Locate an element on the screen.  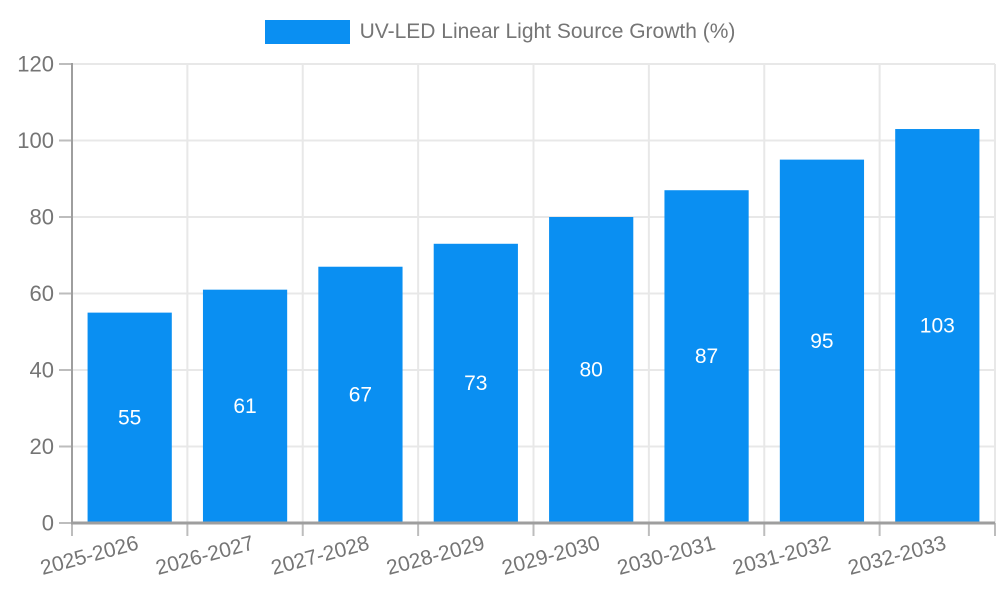
bar-value-label: 67 is located at coordinates (360, 394).